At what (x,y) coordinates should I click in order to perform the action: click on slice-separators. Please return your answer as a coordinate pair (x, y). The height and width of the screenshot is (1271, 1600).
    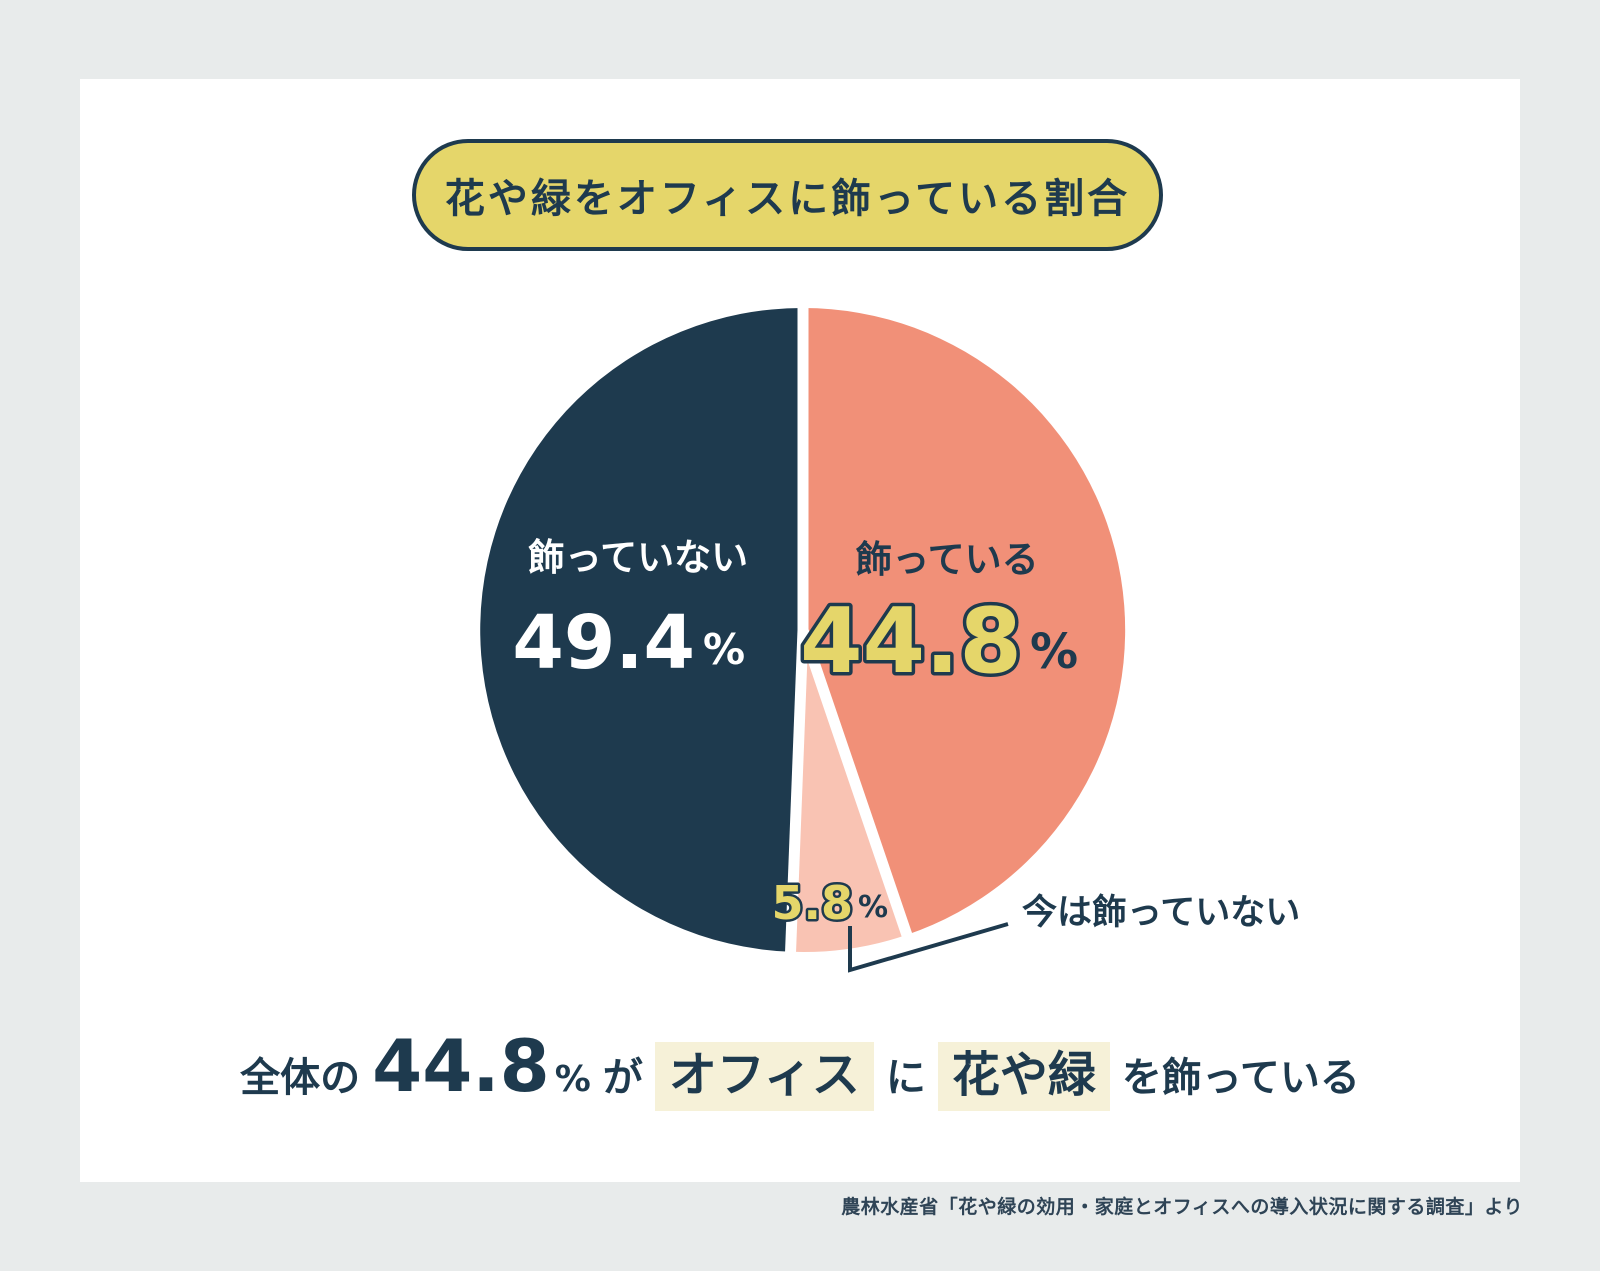
    Looking at the image, I should click on (850, 630).